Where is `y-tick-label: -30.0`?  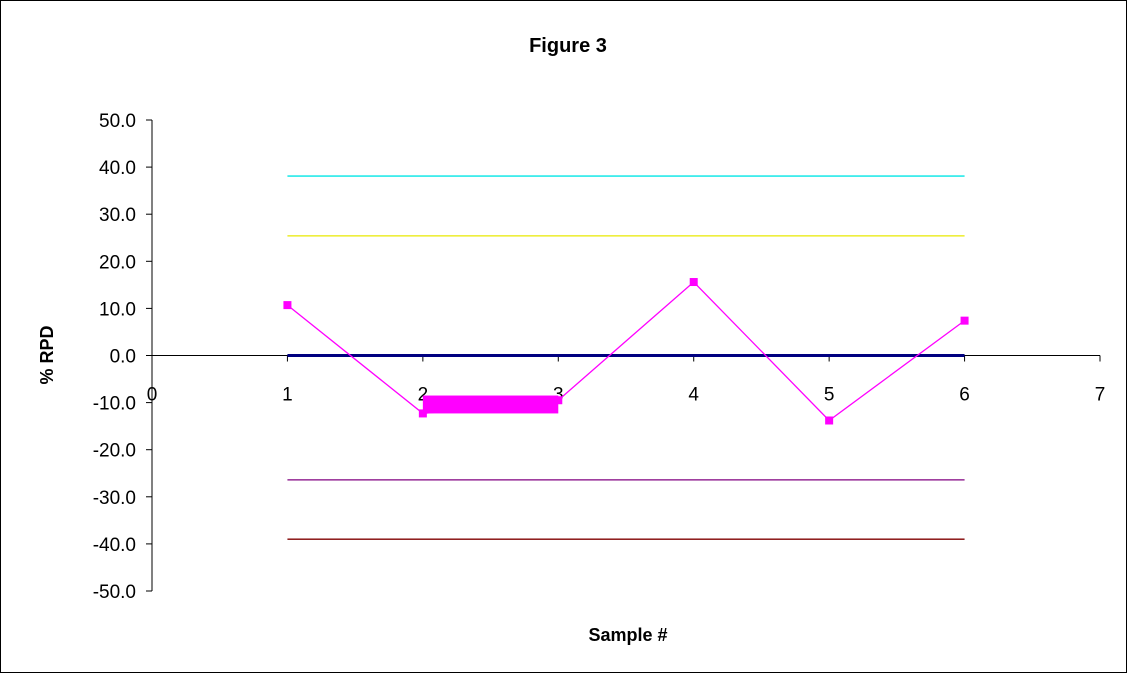 y-tick-label: -30.0 is located at coordinates (114, 498).